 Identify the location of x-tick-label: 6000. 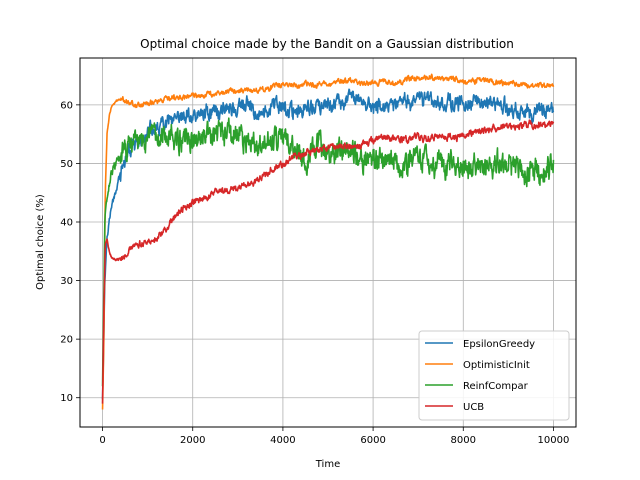
(372, 440).